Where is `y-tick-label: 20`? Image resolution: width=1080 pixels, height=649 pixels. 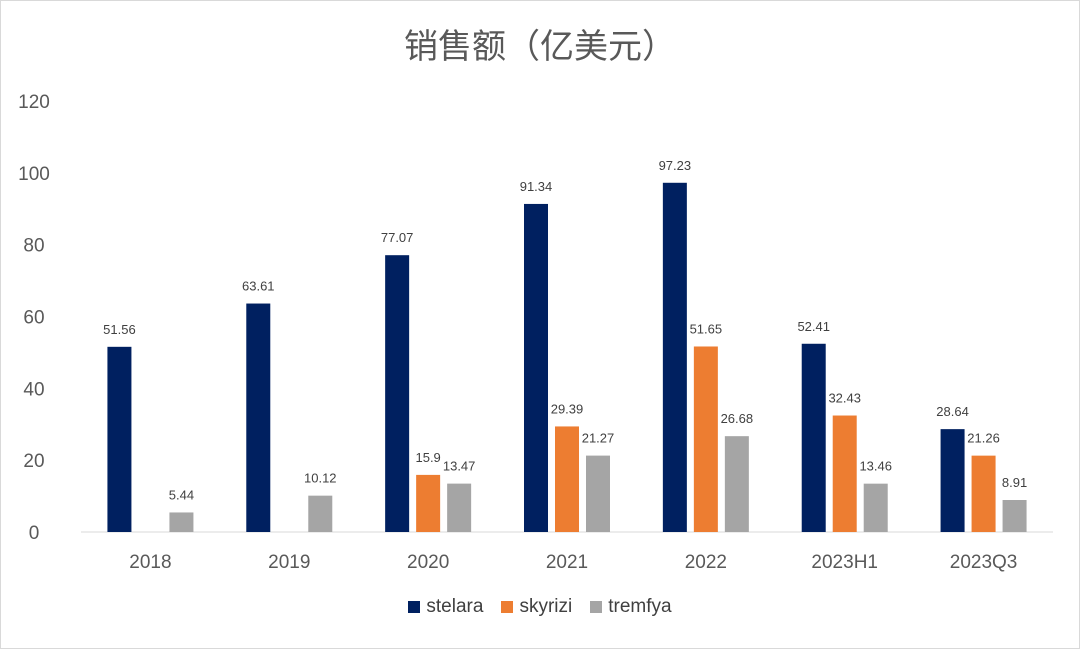 y-tick-label: 20 is located at coordinates (33, 461).